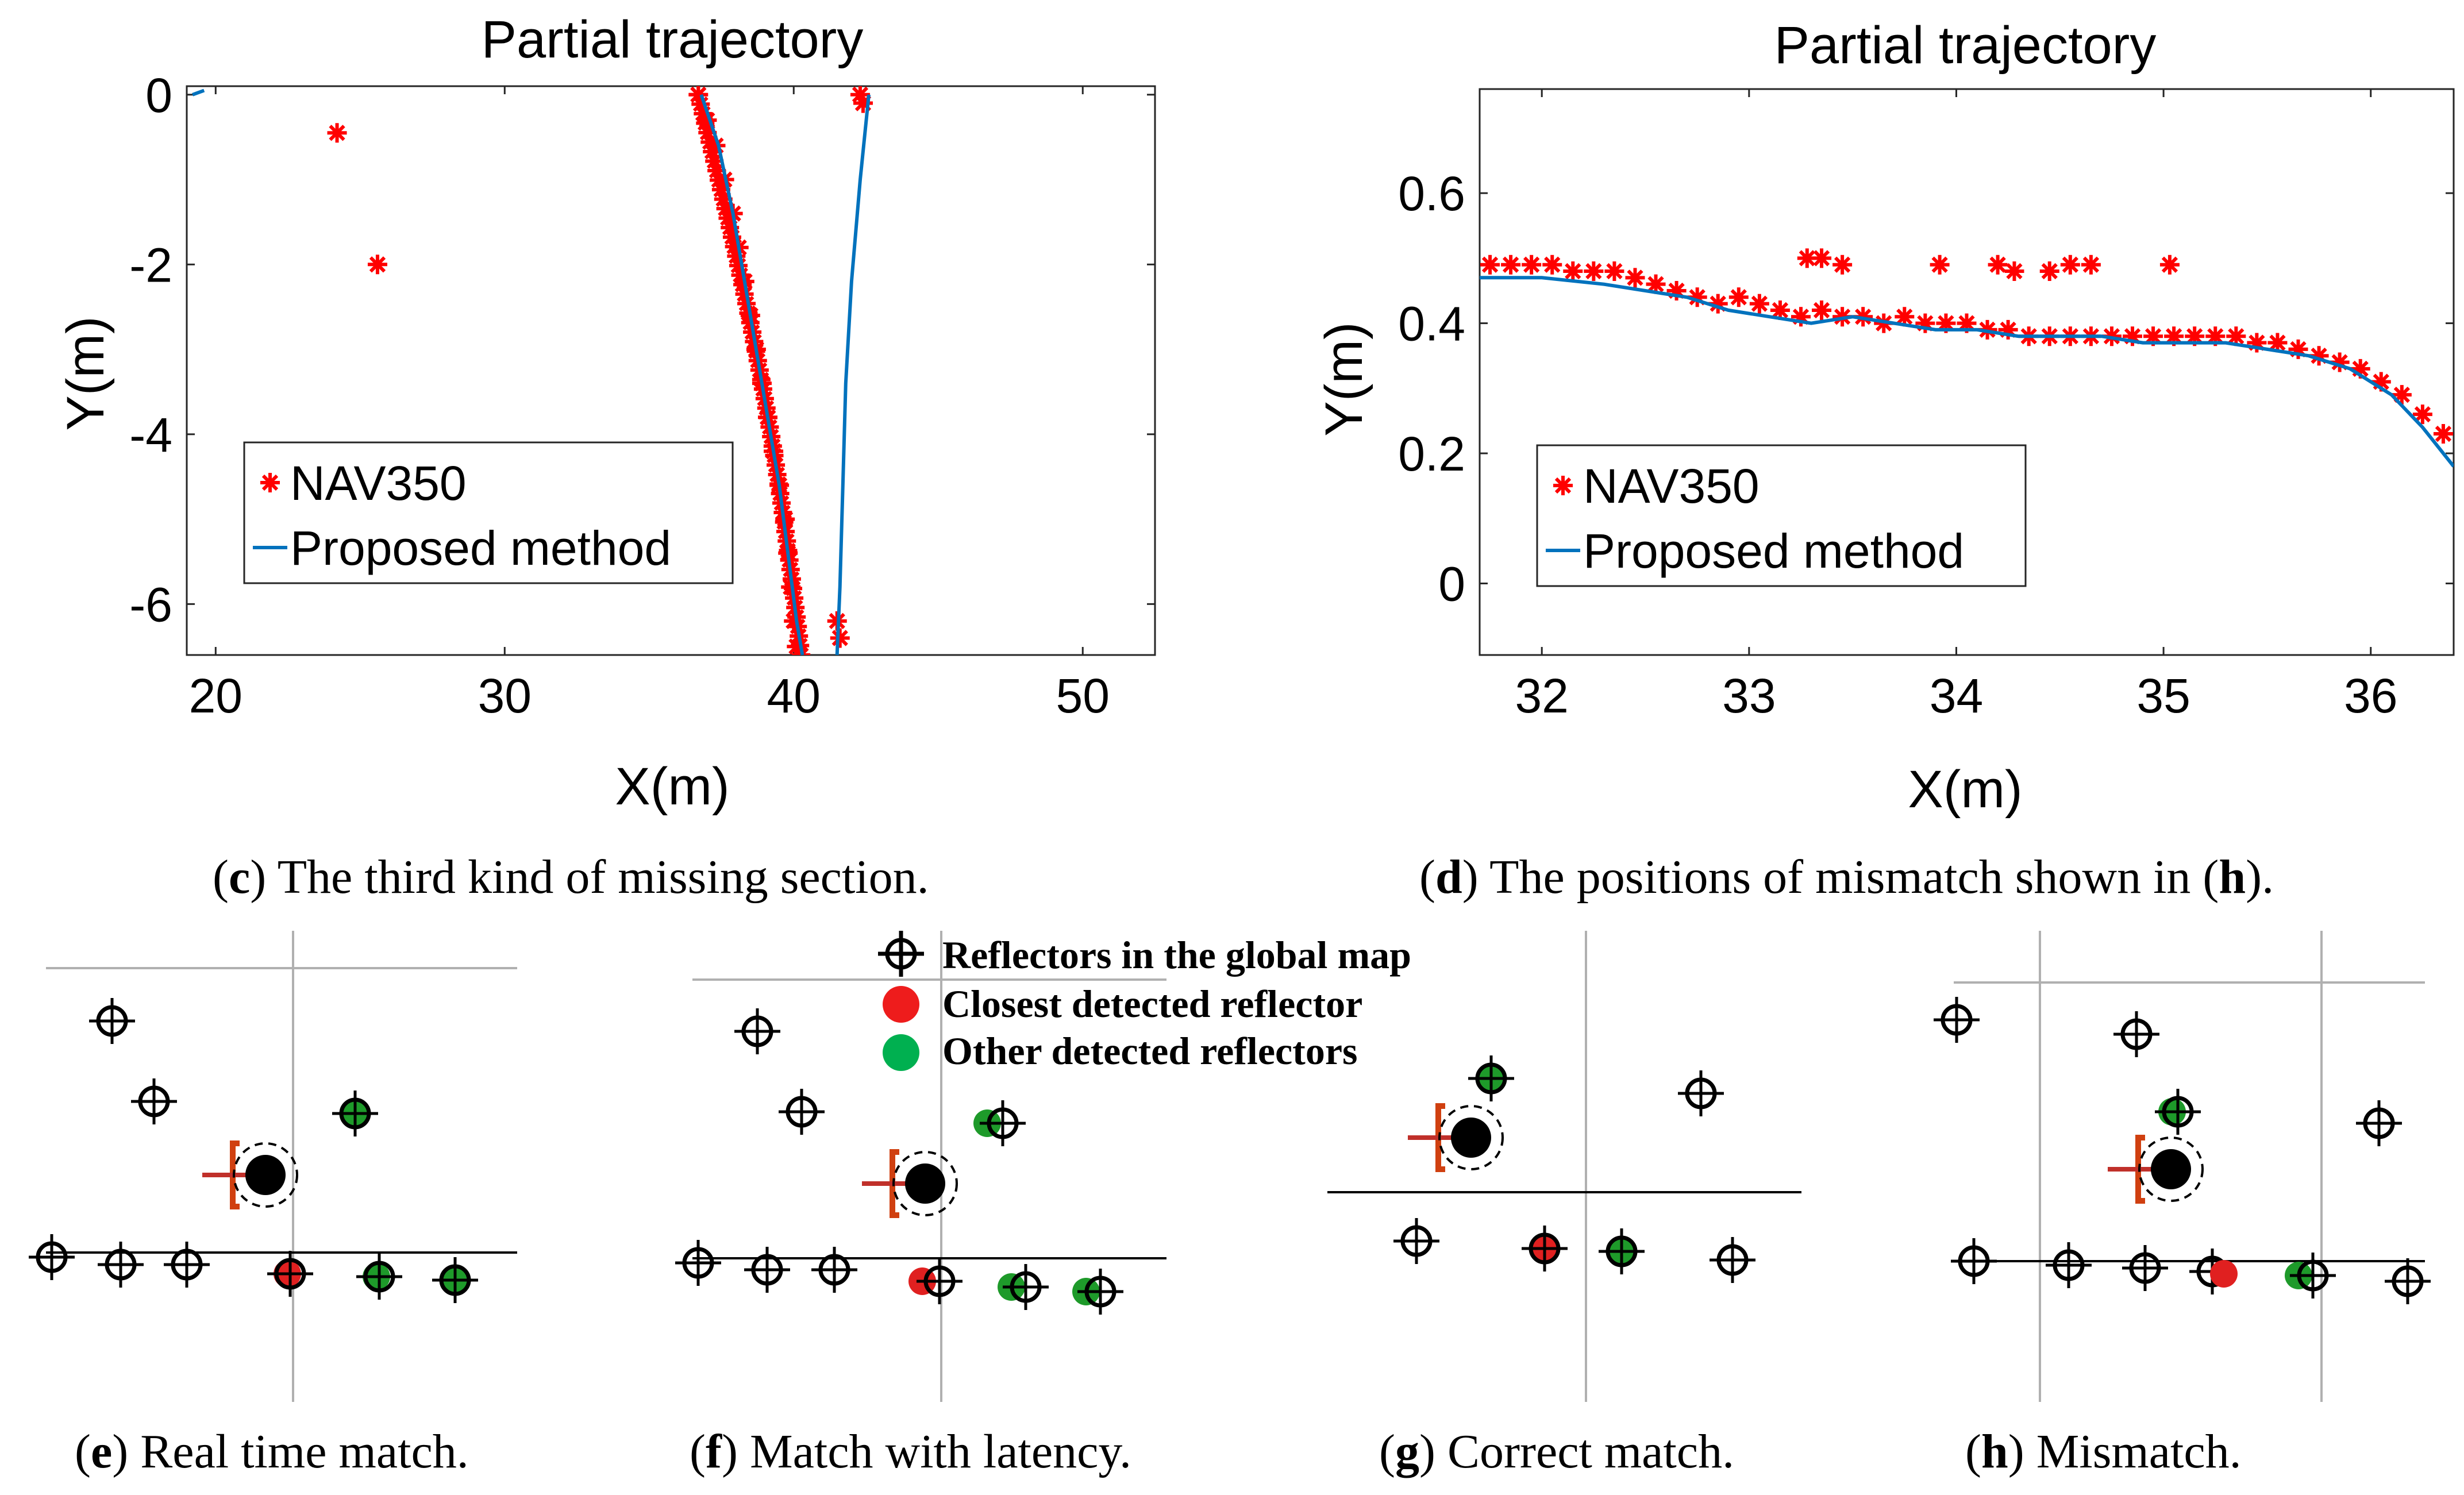 The width and height of the screenshot is (2464, 1495). I want to click on legend-label-closest: Closest detected reflector, so click(1152, 1004).